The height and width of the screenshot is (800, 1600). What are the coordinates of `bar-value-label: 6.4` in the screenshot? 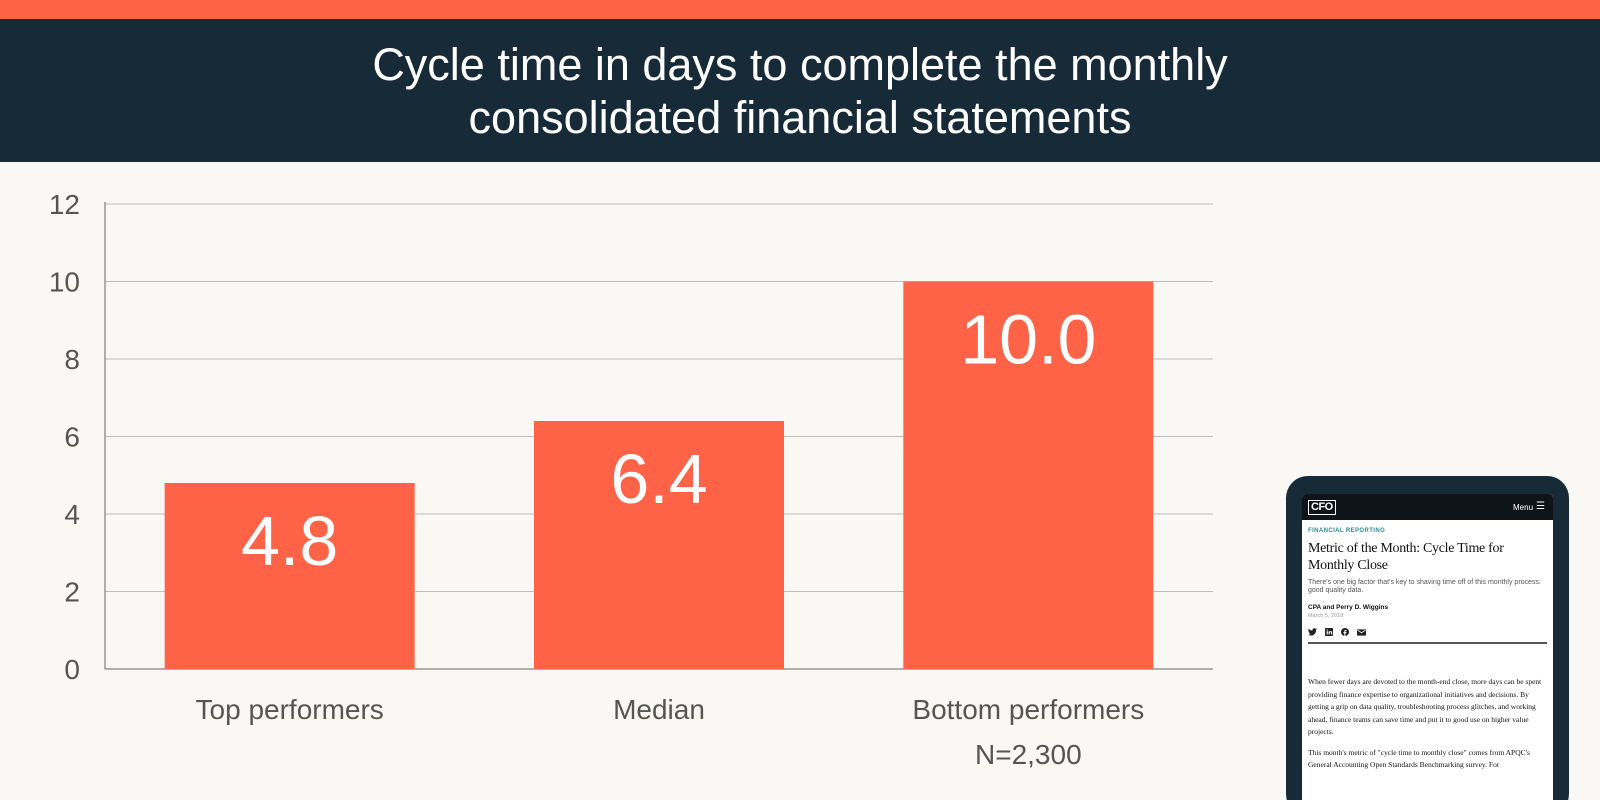 It's located at (658, 479).